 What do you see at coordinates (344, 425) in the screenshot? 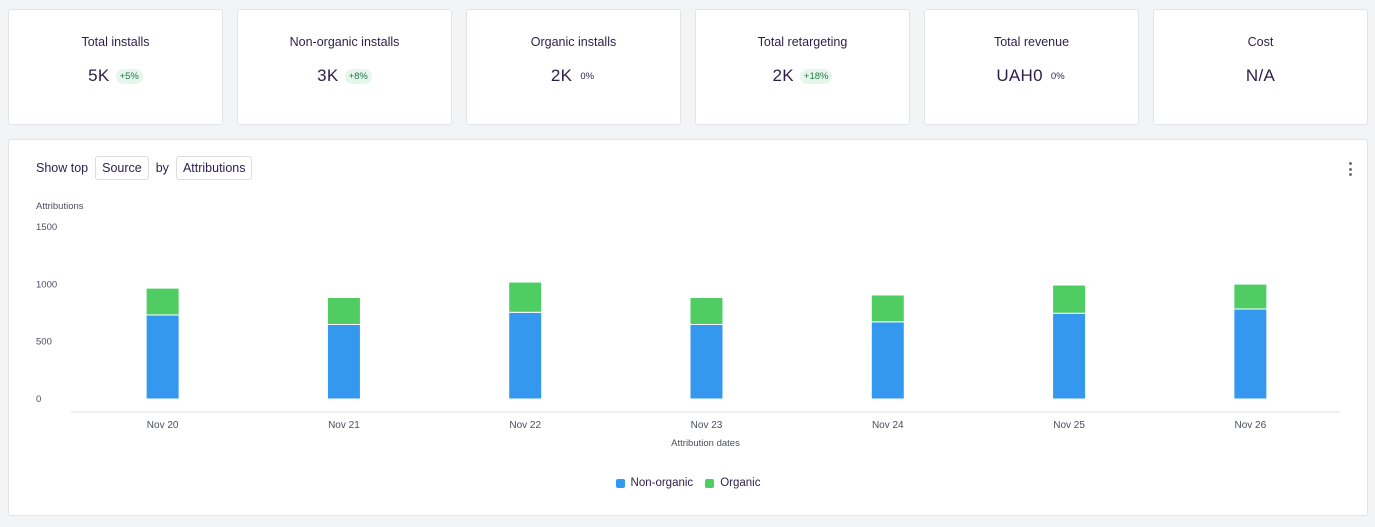
I see `x-tick-label: Nov 21` at bounding box center [344, 425].